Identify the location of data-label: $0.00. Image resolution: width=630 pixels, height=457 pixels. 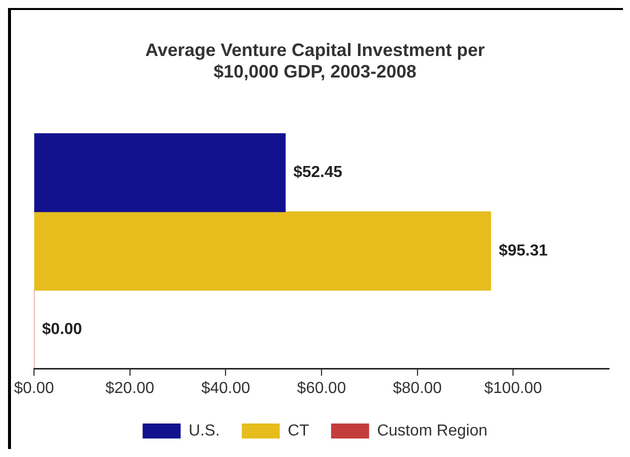
(62, 329).